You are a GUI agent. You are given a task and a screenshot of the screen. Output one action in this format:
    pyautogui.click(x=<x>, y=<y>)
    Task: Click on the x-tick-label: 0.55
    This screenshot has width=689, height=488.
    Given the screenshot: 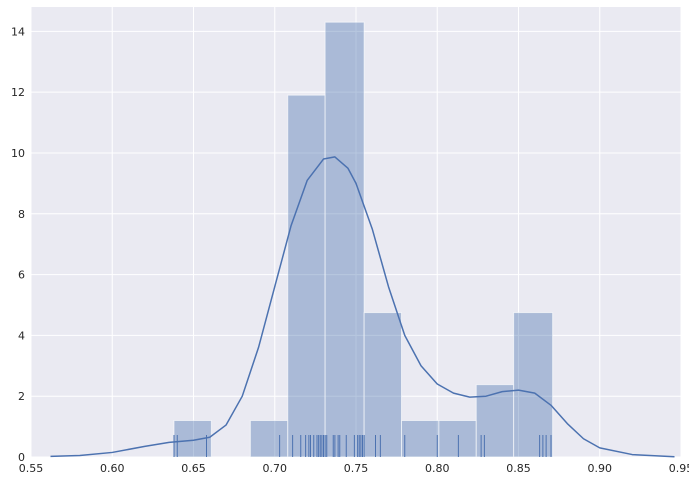 What is the action you would take?
    pyautogui.click(x=31, y=468)
    